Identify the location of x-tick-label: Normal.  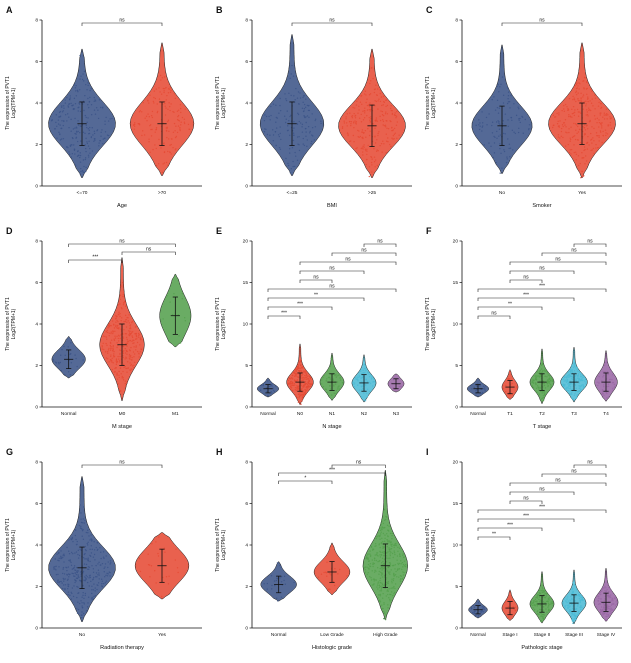
(267, 414).